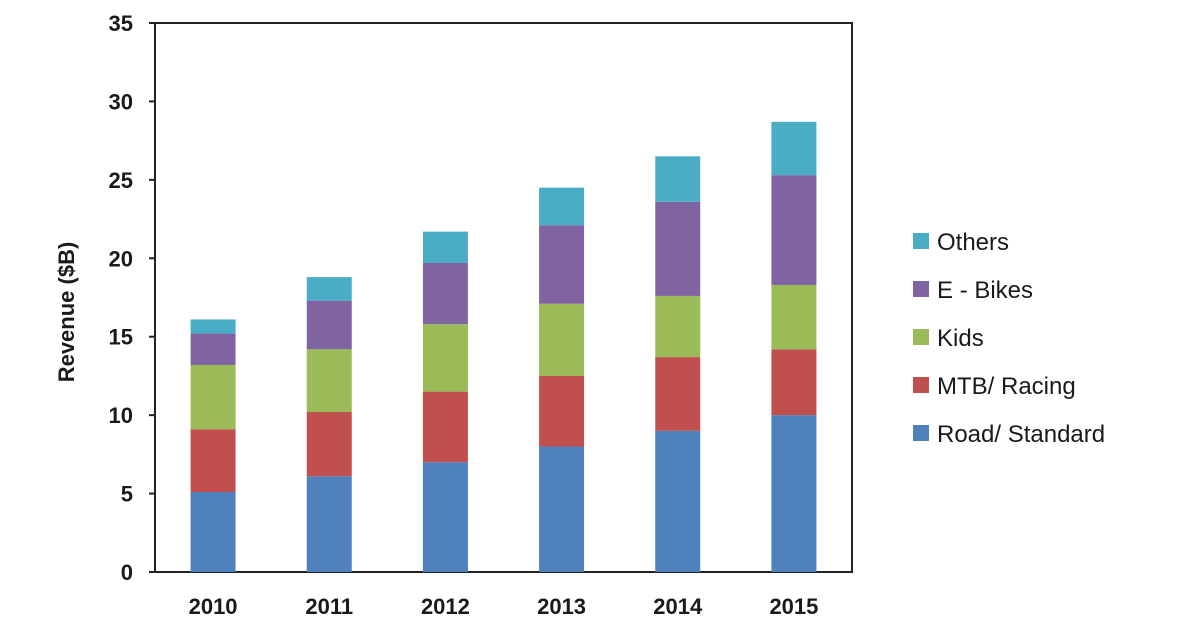  I want to click on legend-label: MTB/ Racing, so click(1006, 386).